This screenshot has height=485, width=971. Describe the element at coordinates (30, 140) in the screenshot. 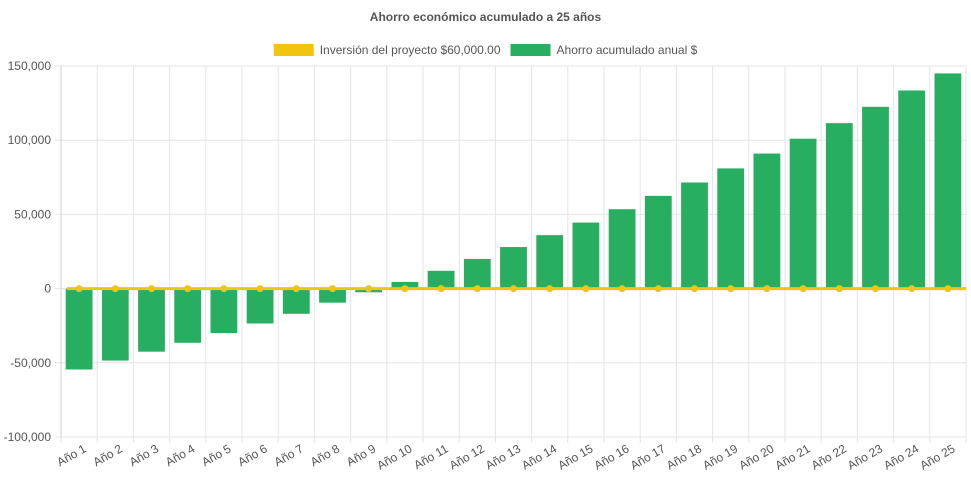

I see `y-tick-label: 100,000` at that location.